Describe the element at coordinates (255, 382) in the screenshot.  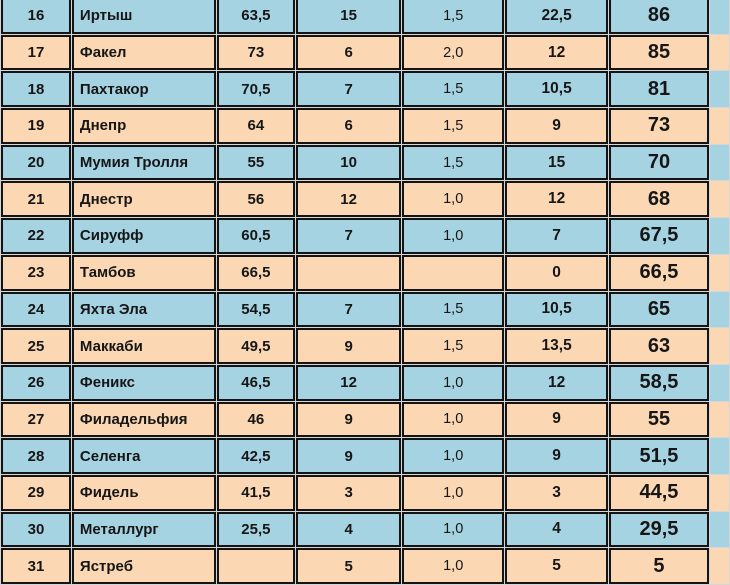
I see `col3-cell: 46,5` at that location.